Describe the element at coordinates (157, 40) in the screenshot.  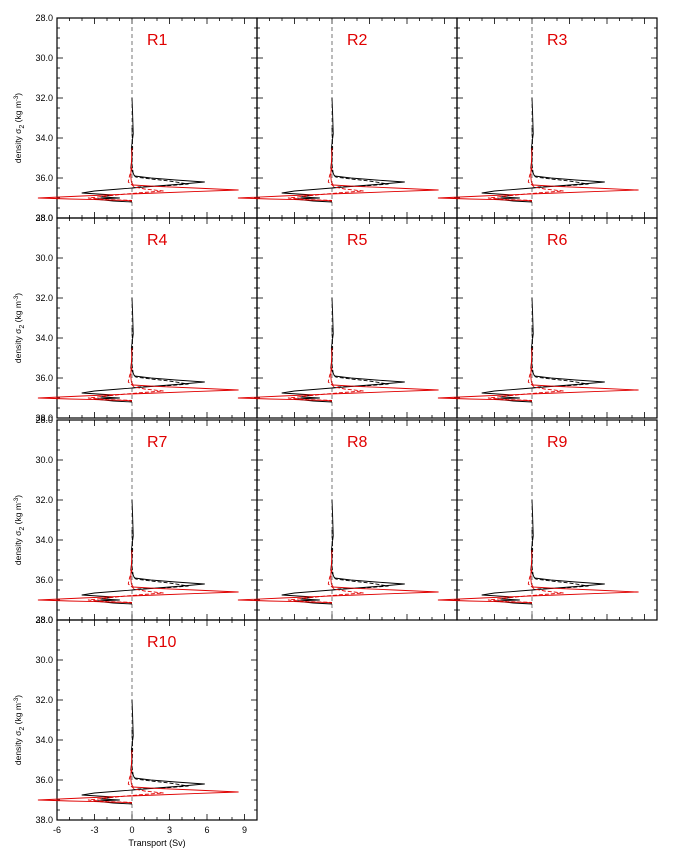
I see `panel-label: R1` at that location.